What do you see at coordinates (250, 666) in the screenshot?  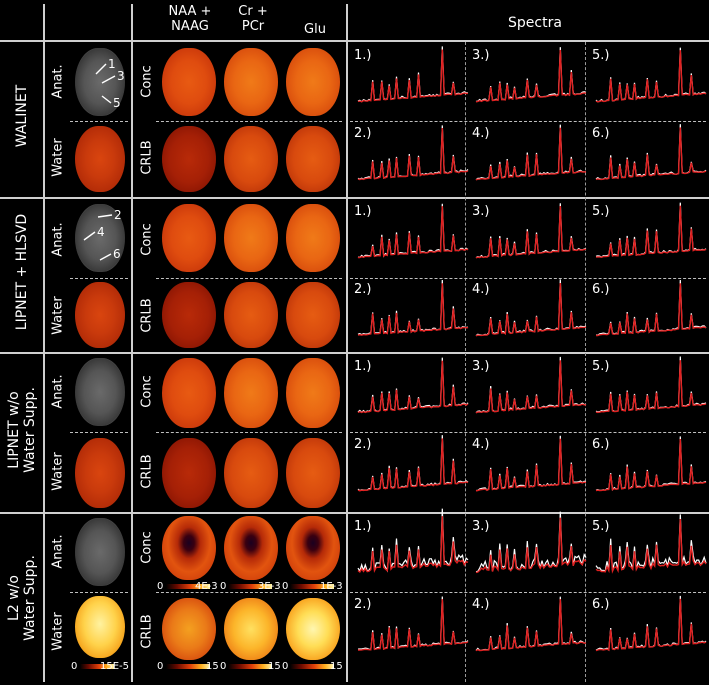 I see `colorbar-crlb-cr` at bounding box center [250, 666].